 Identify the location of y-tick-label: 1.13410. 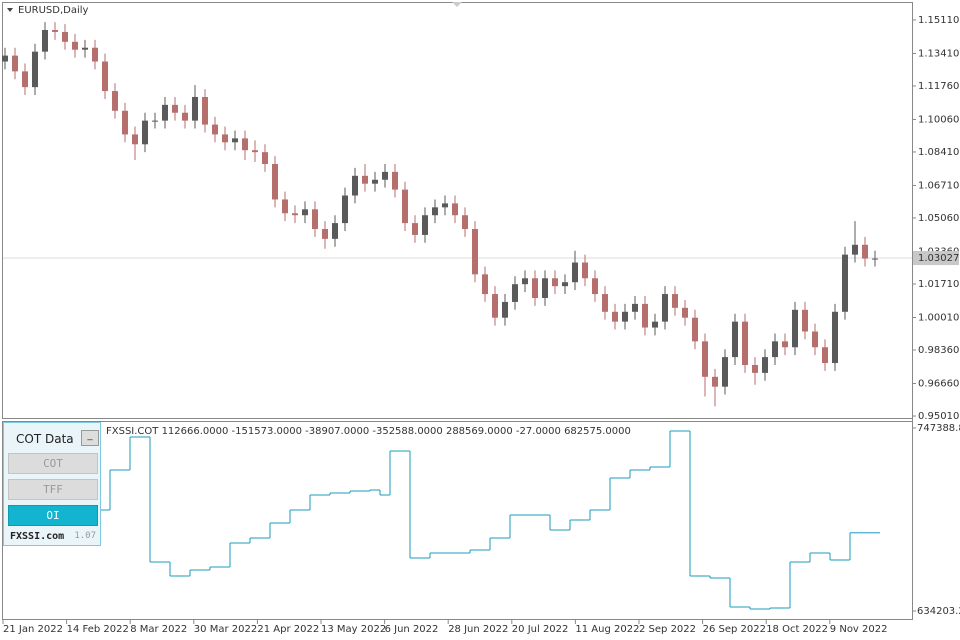
(938, 53).